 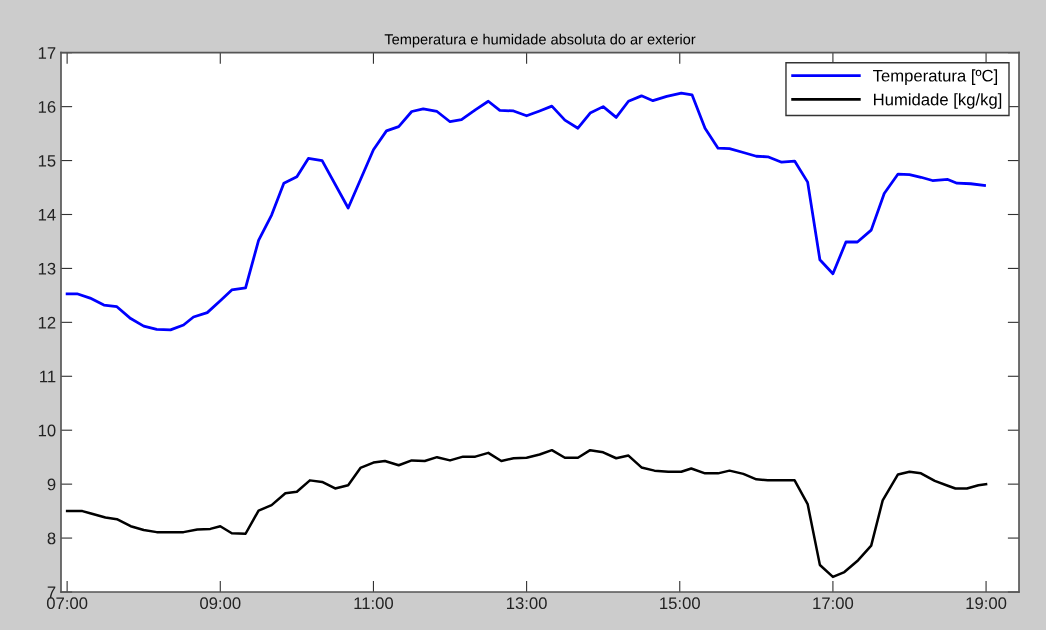 I want to click on x-tick-label: 11:00, so click(x=374, y=603).